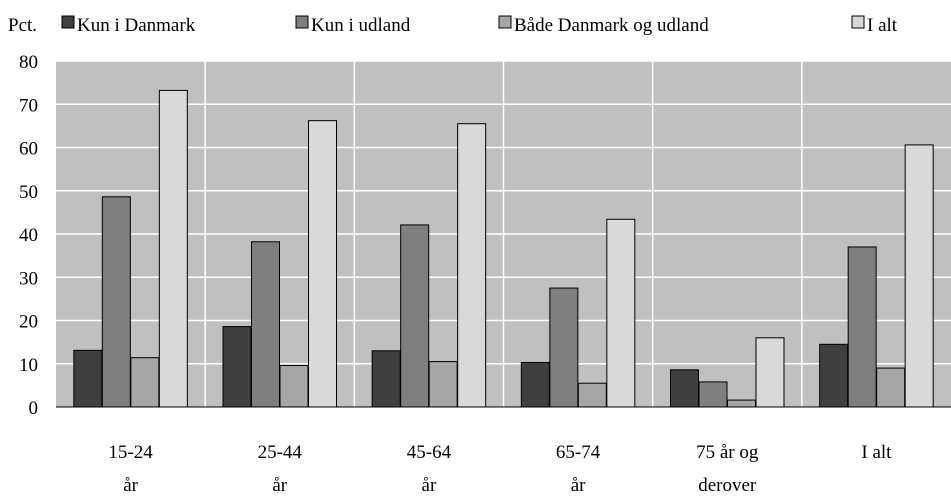 Image resolution: width=951 pixels, height=497 pixels. I want to click on x-tick-label: 15-24, so click(130, 452).